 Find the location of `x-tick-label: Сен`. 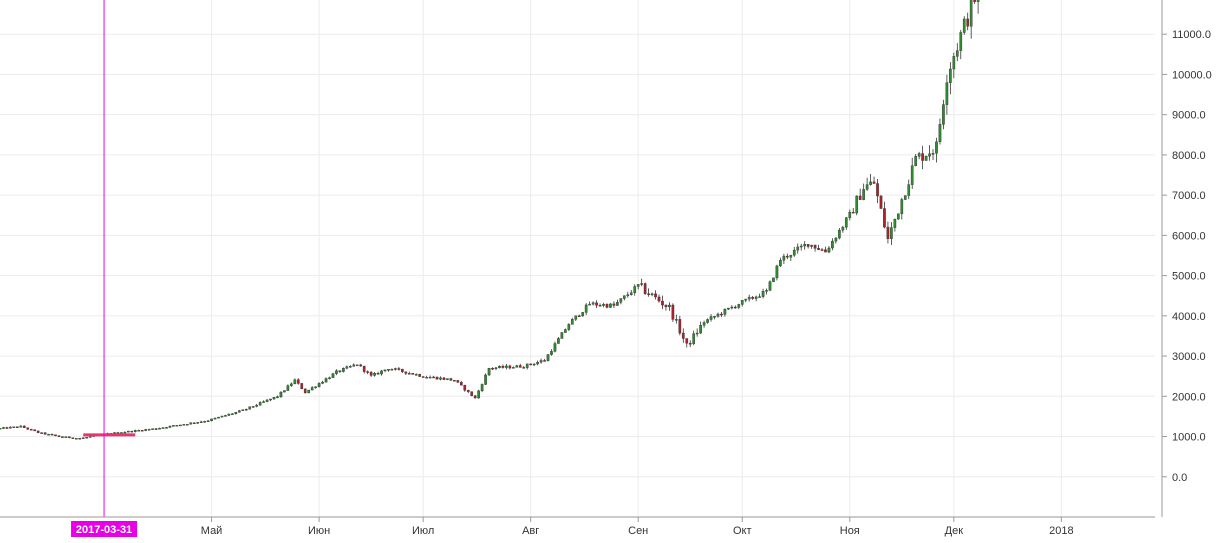

x-tick-label: Сен is located at coordinates (638, 531).